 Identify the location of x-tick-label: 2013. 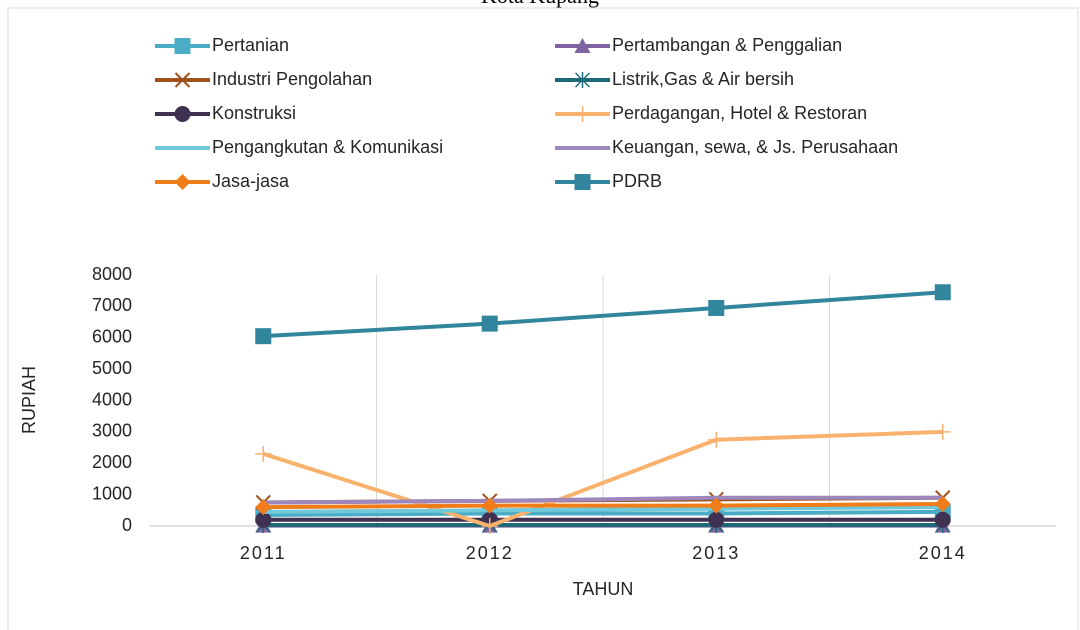
(716, 553).